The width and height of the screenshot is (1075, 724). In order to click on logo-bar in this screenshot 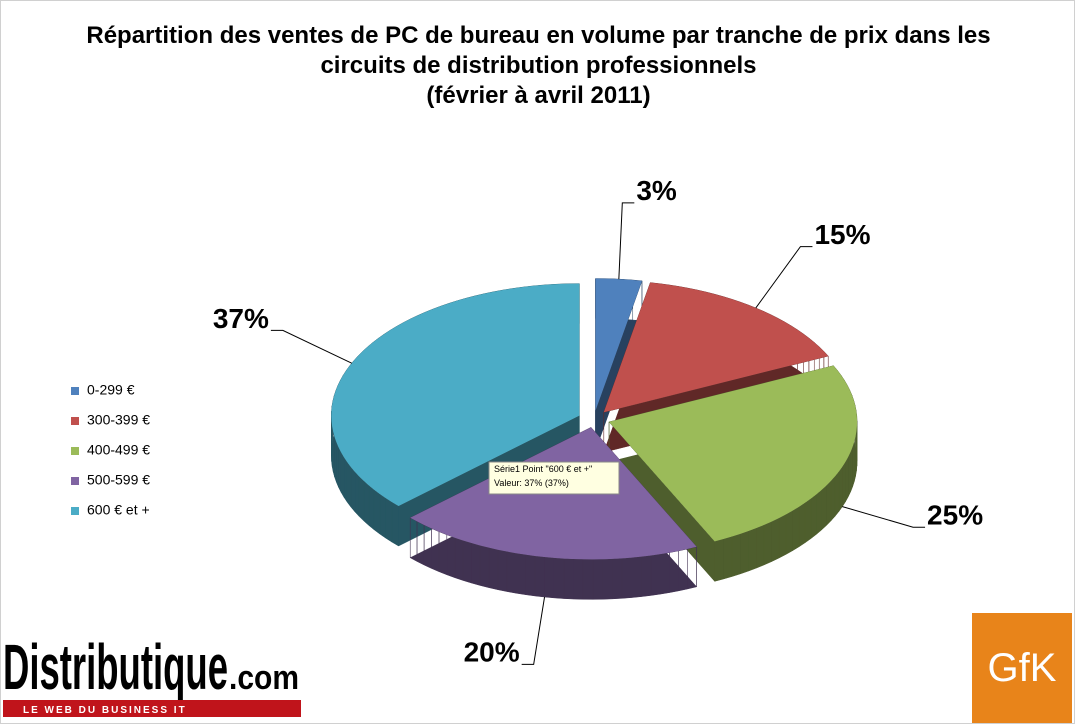, I will do `click(152, 708)`.